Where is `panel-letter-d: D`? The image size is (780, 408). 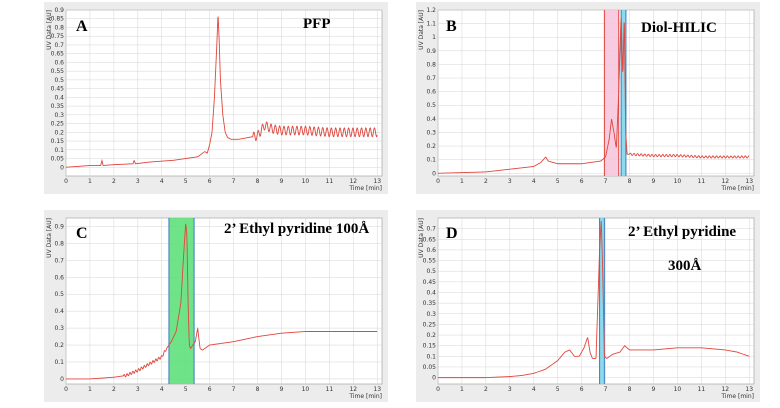 panel-letter-d: D is located at coordinates (452, 233).